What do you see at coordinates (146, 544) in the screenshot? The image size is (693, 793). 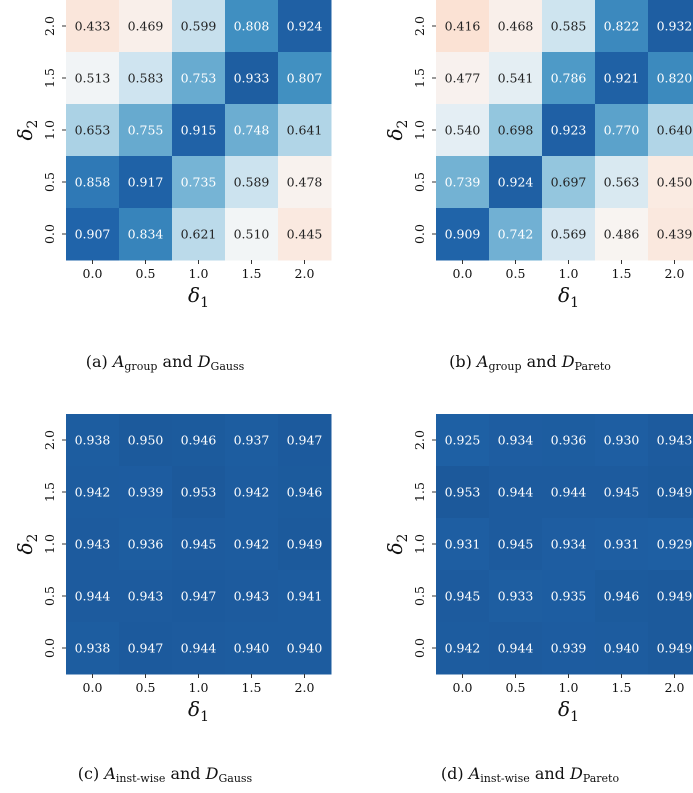 I see `cell-value-label: 0.936` at bounding box center [146, 544].